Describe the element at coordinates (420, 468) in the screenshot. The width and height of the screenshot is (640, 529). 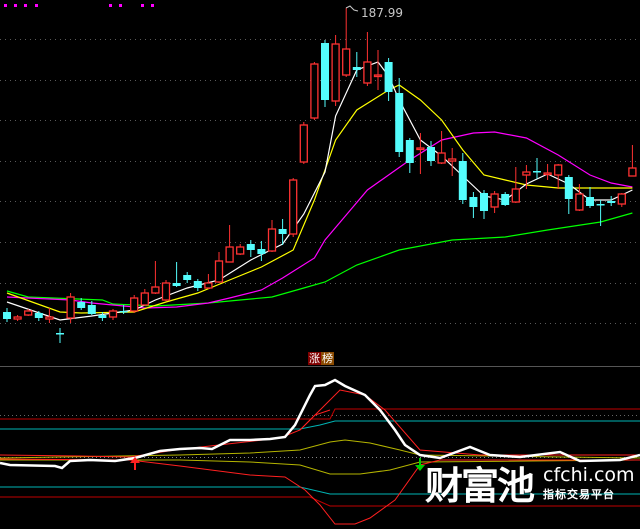
I see `arrow-head` at that location.